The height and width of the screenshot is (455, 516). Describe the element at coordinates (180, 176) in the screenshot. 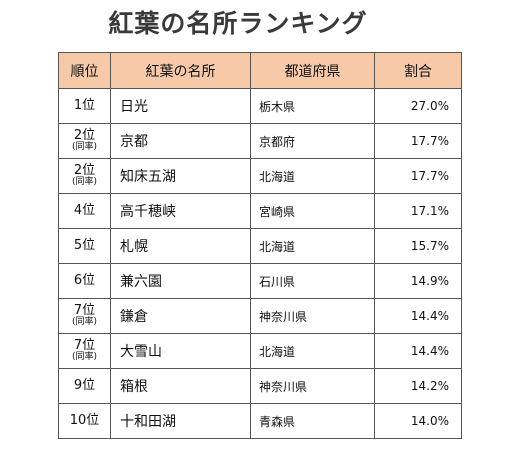

I see `spot-name: 知床五湖` at that location.